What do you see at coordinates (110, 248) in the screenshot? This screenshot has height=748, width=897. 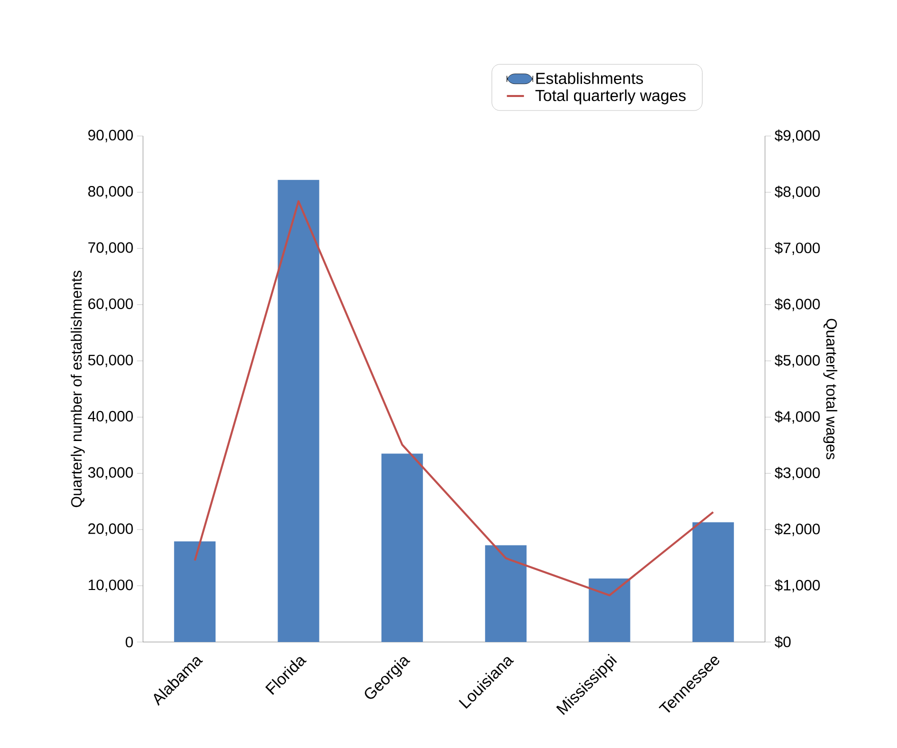 I see `y-tick-label: 70,000` at bounding box center [110, 248].